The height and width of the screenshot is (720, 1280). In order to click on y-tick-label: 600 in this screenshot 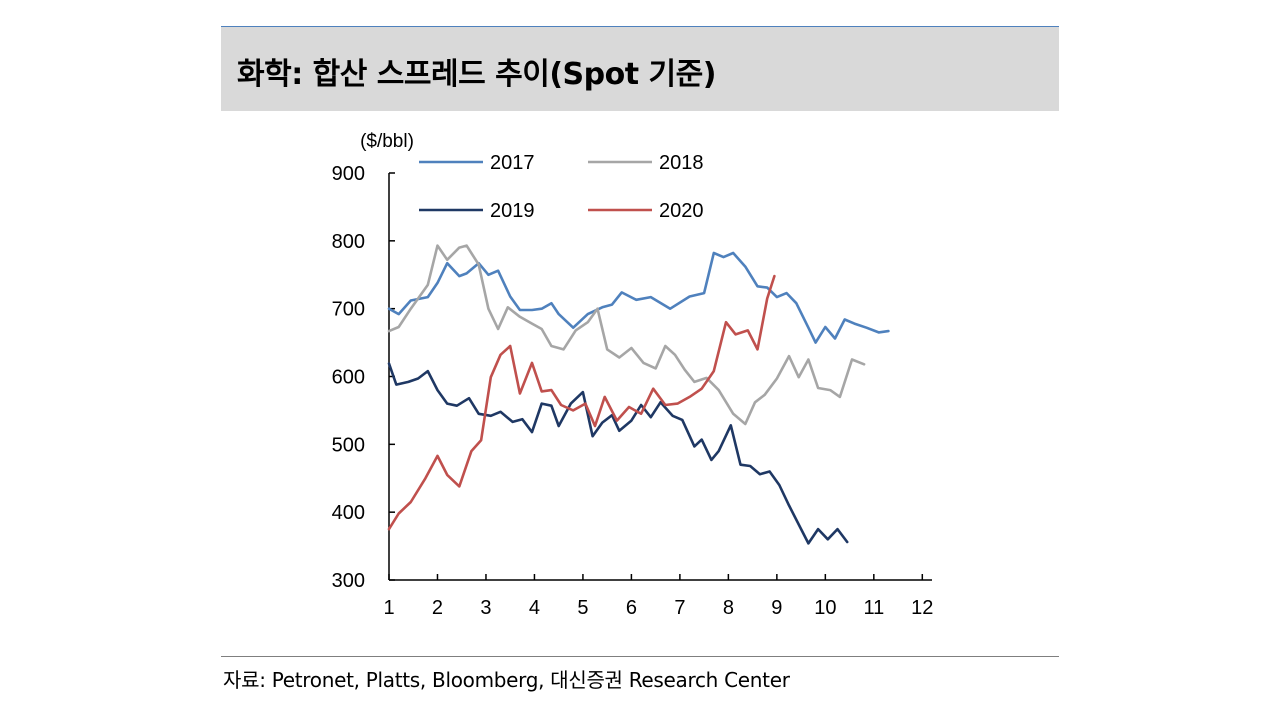, I will do `click(348, 378)`.